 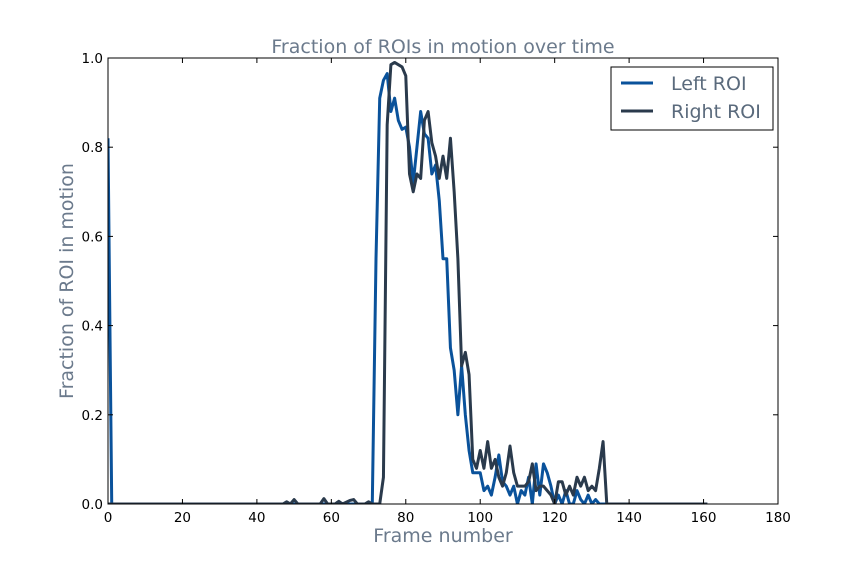 What do you see at coordinates (443, 536) in the screenshot?
I see `x-axis-label: Frame number` at bounding box center [443, 536].